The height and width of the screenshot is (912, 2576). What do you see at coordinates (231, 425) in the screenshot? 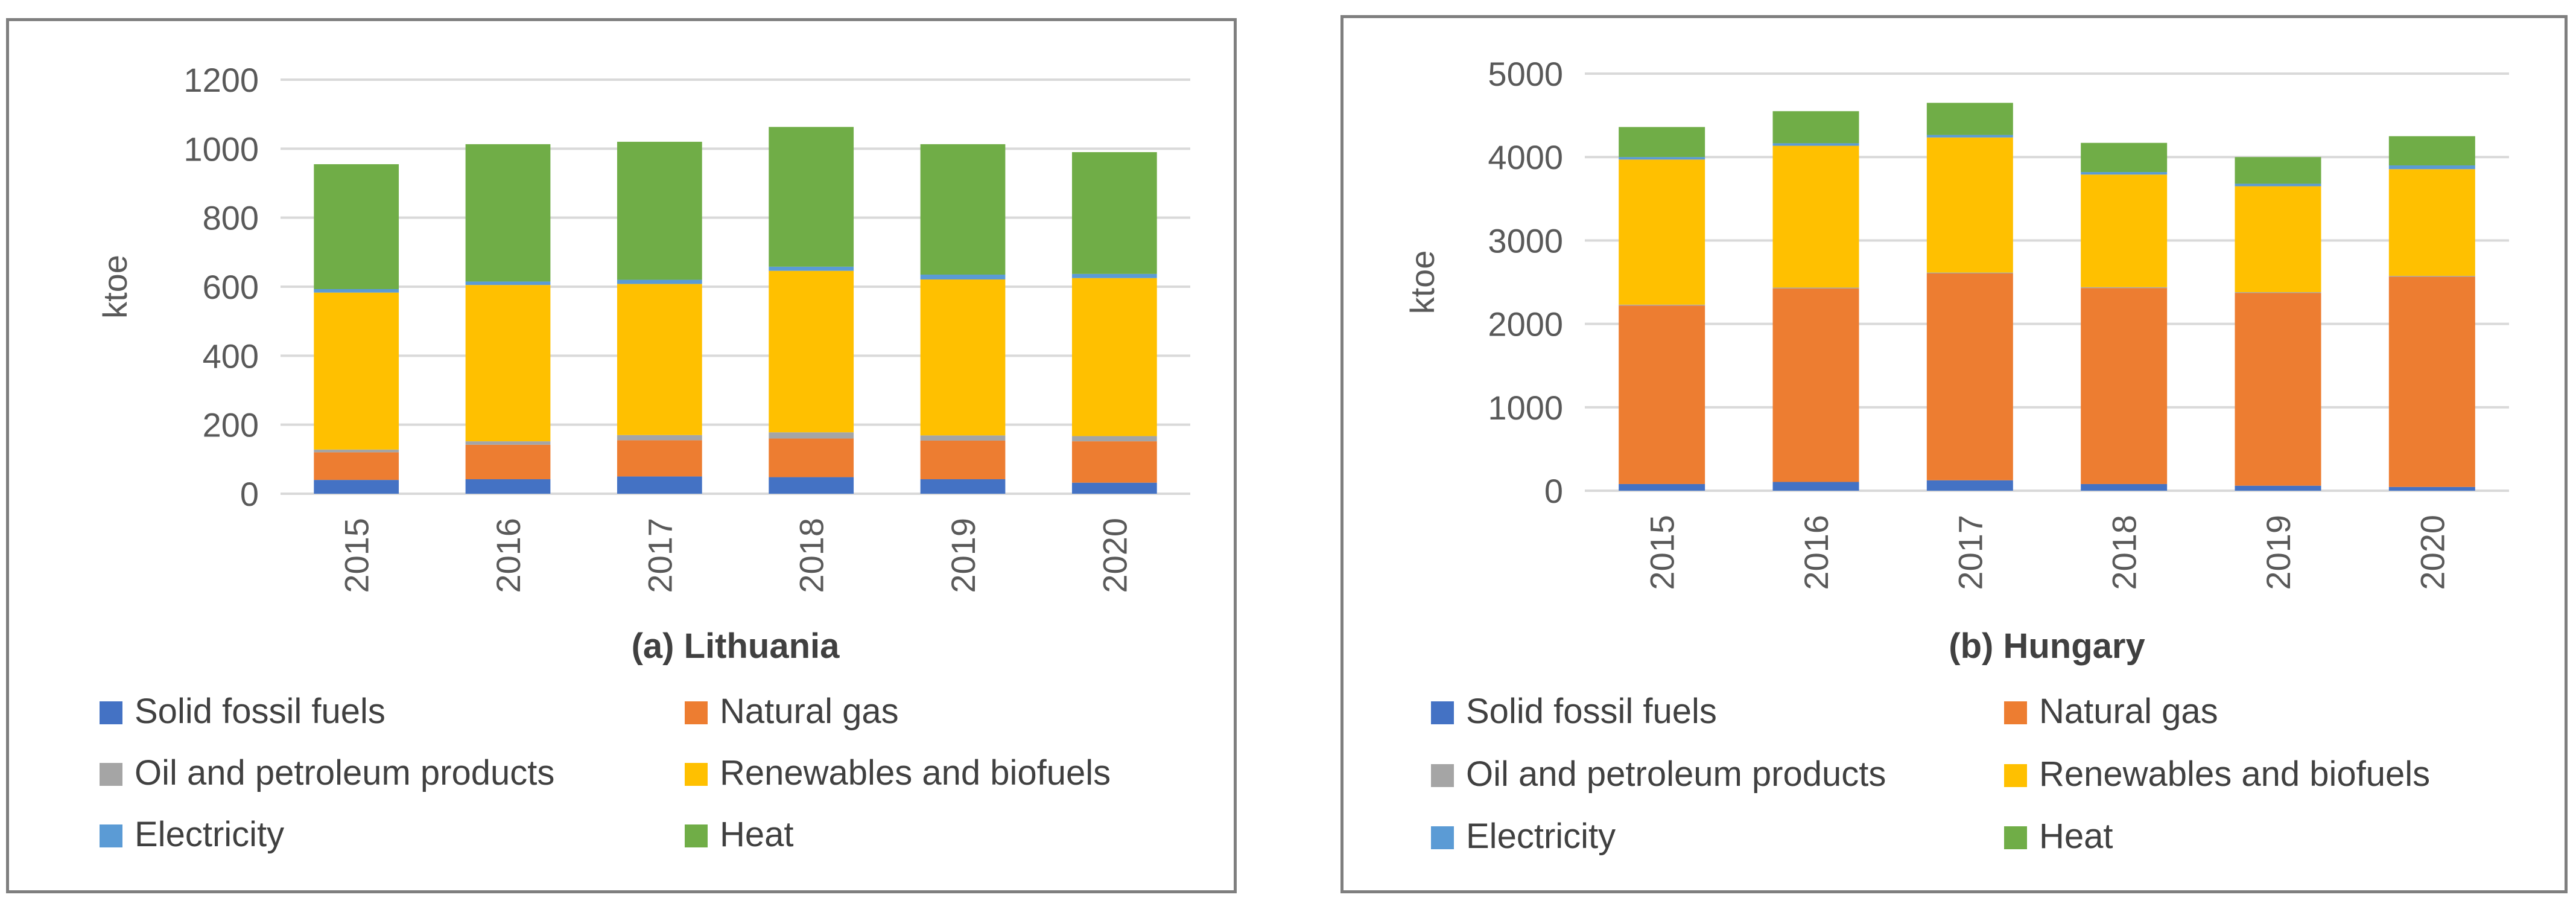
I see `y-tick-label: 200` at bounding box center [231, 425].